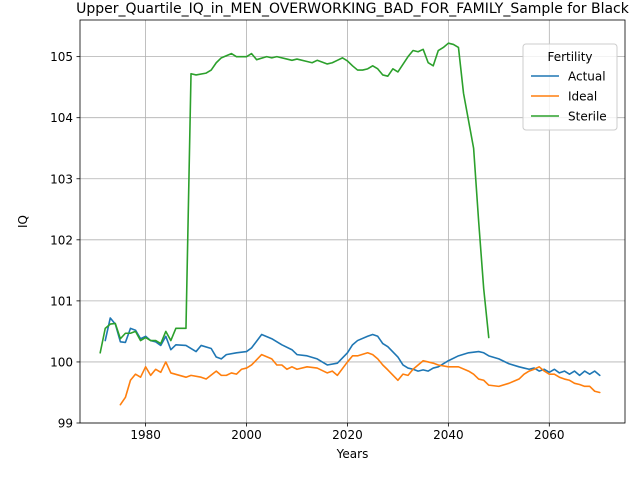  What do you see at coordinates (61, 179) in the screenshot?
I see `y-tick-label: 103` at bounding box center [61, 179].